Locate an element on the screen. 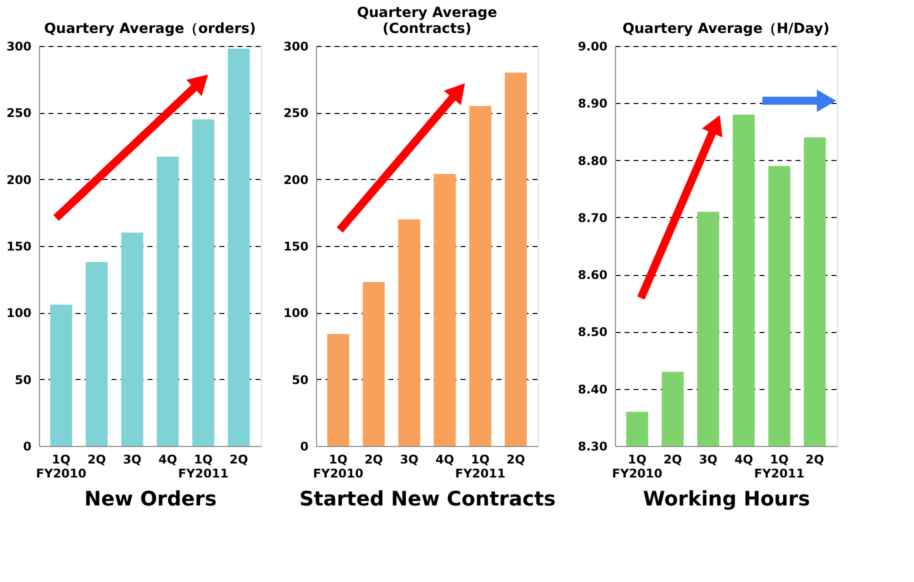  y-tick-label: 9.00 is located at coordinates (593, 47).